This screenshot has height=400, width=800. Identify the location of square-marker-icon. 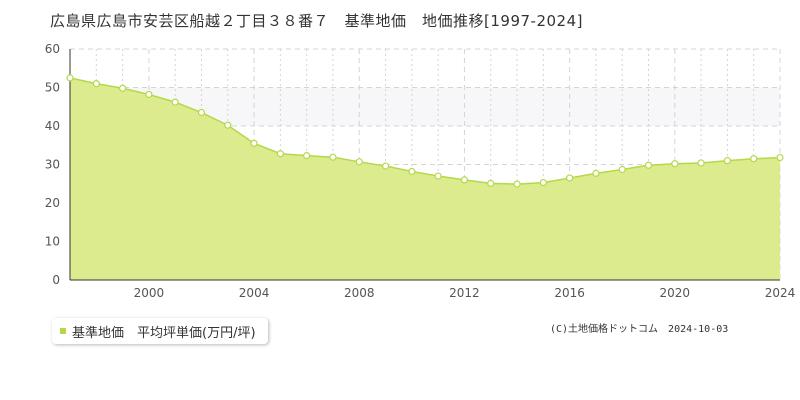
(63, 331).